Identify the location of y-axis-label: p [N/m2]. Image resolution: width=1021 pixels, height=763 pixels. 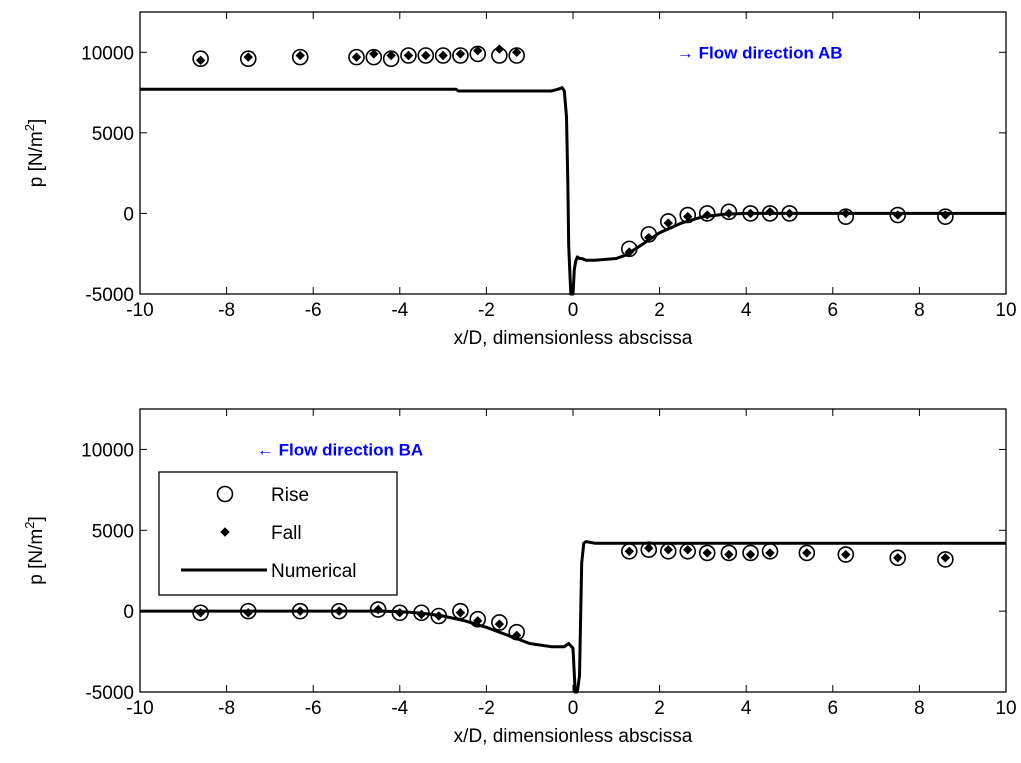
(34, 550).